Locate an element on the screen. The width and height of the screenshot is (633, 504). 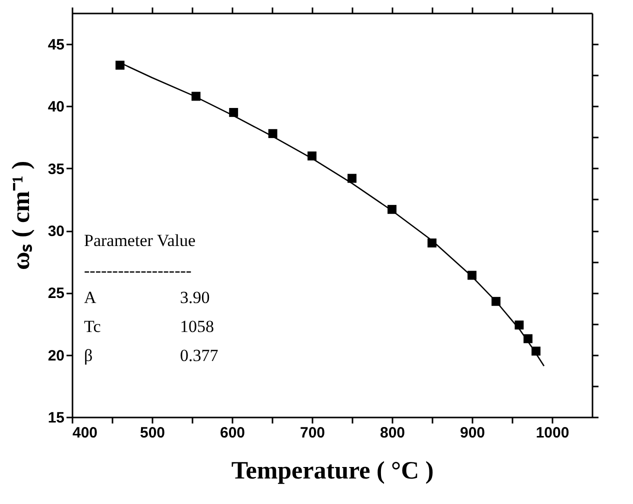
y-tick-label: 15 is located at coordinates (56, 418).